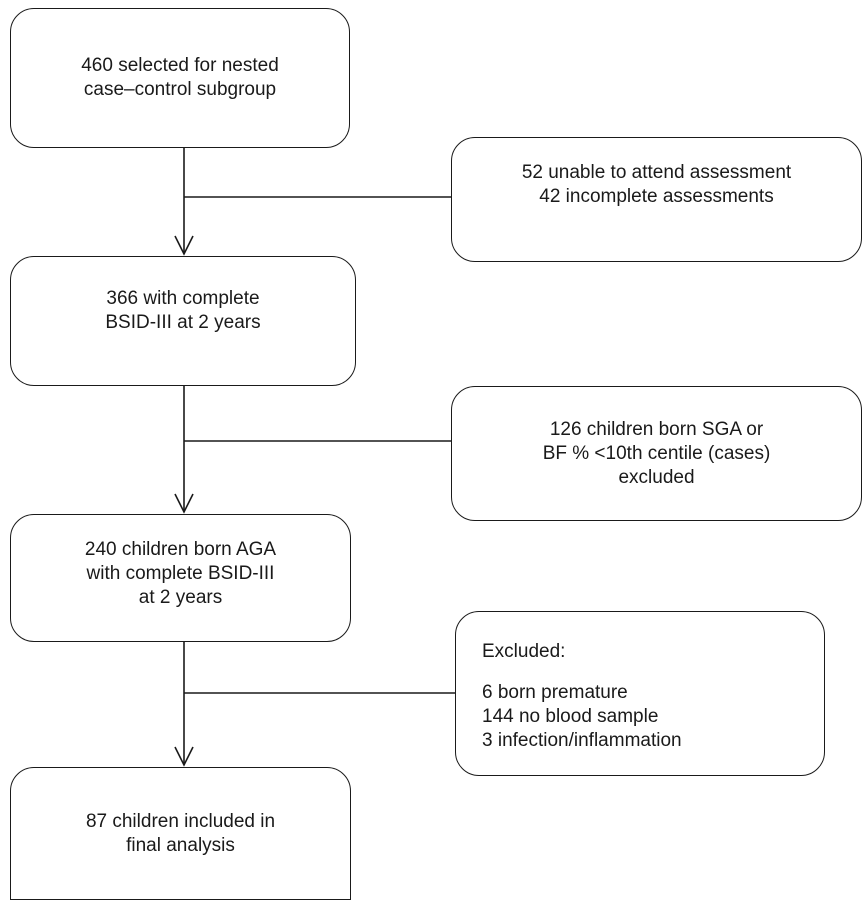  I want to click on box-text-line: case–control subgroup, so click(180, 89).